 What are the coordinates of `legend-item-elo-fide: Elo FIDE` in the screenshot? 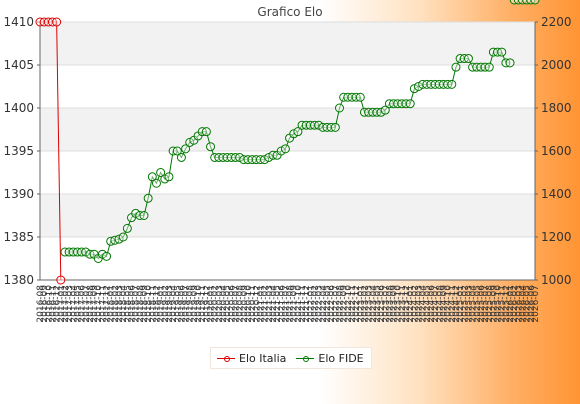 It's located at (330, 358).